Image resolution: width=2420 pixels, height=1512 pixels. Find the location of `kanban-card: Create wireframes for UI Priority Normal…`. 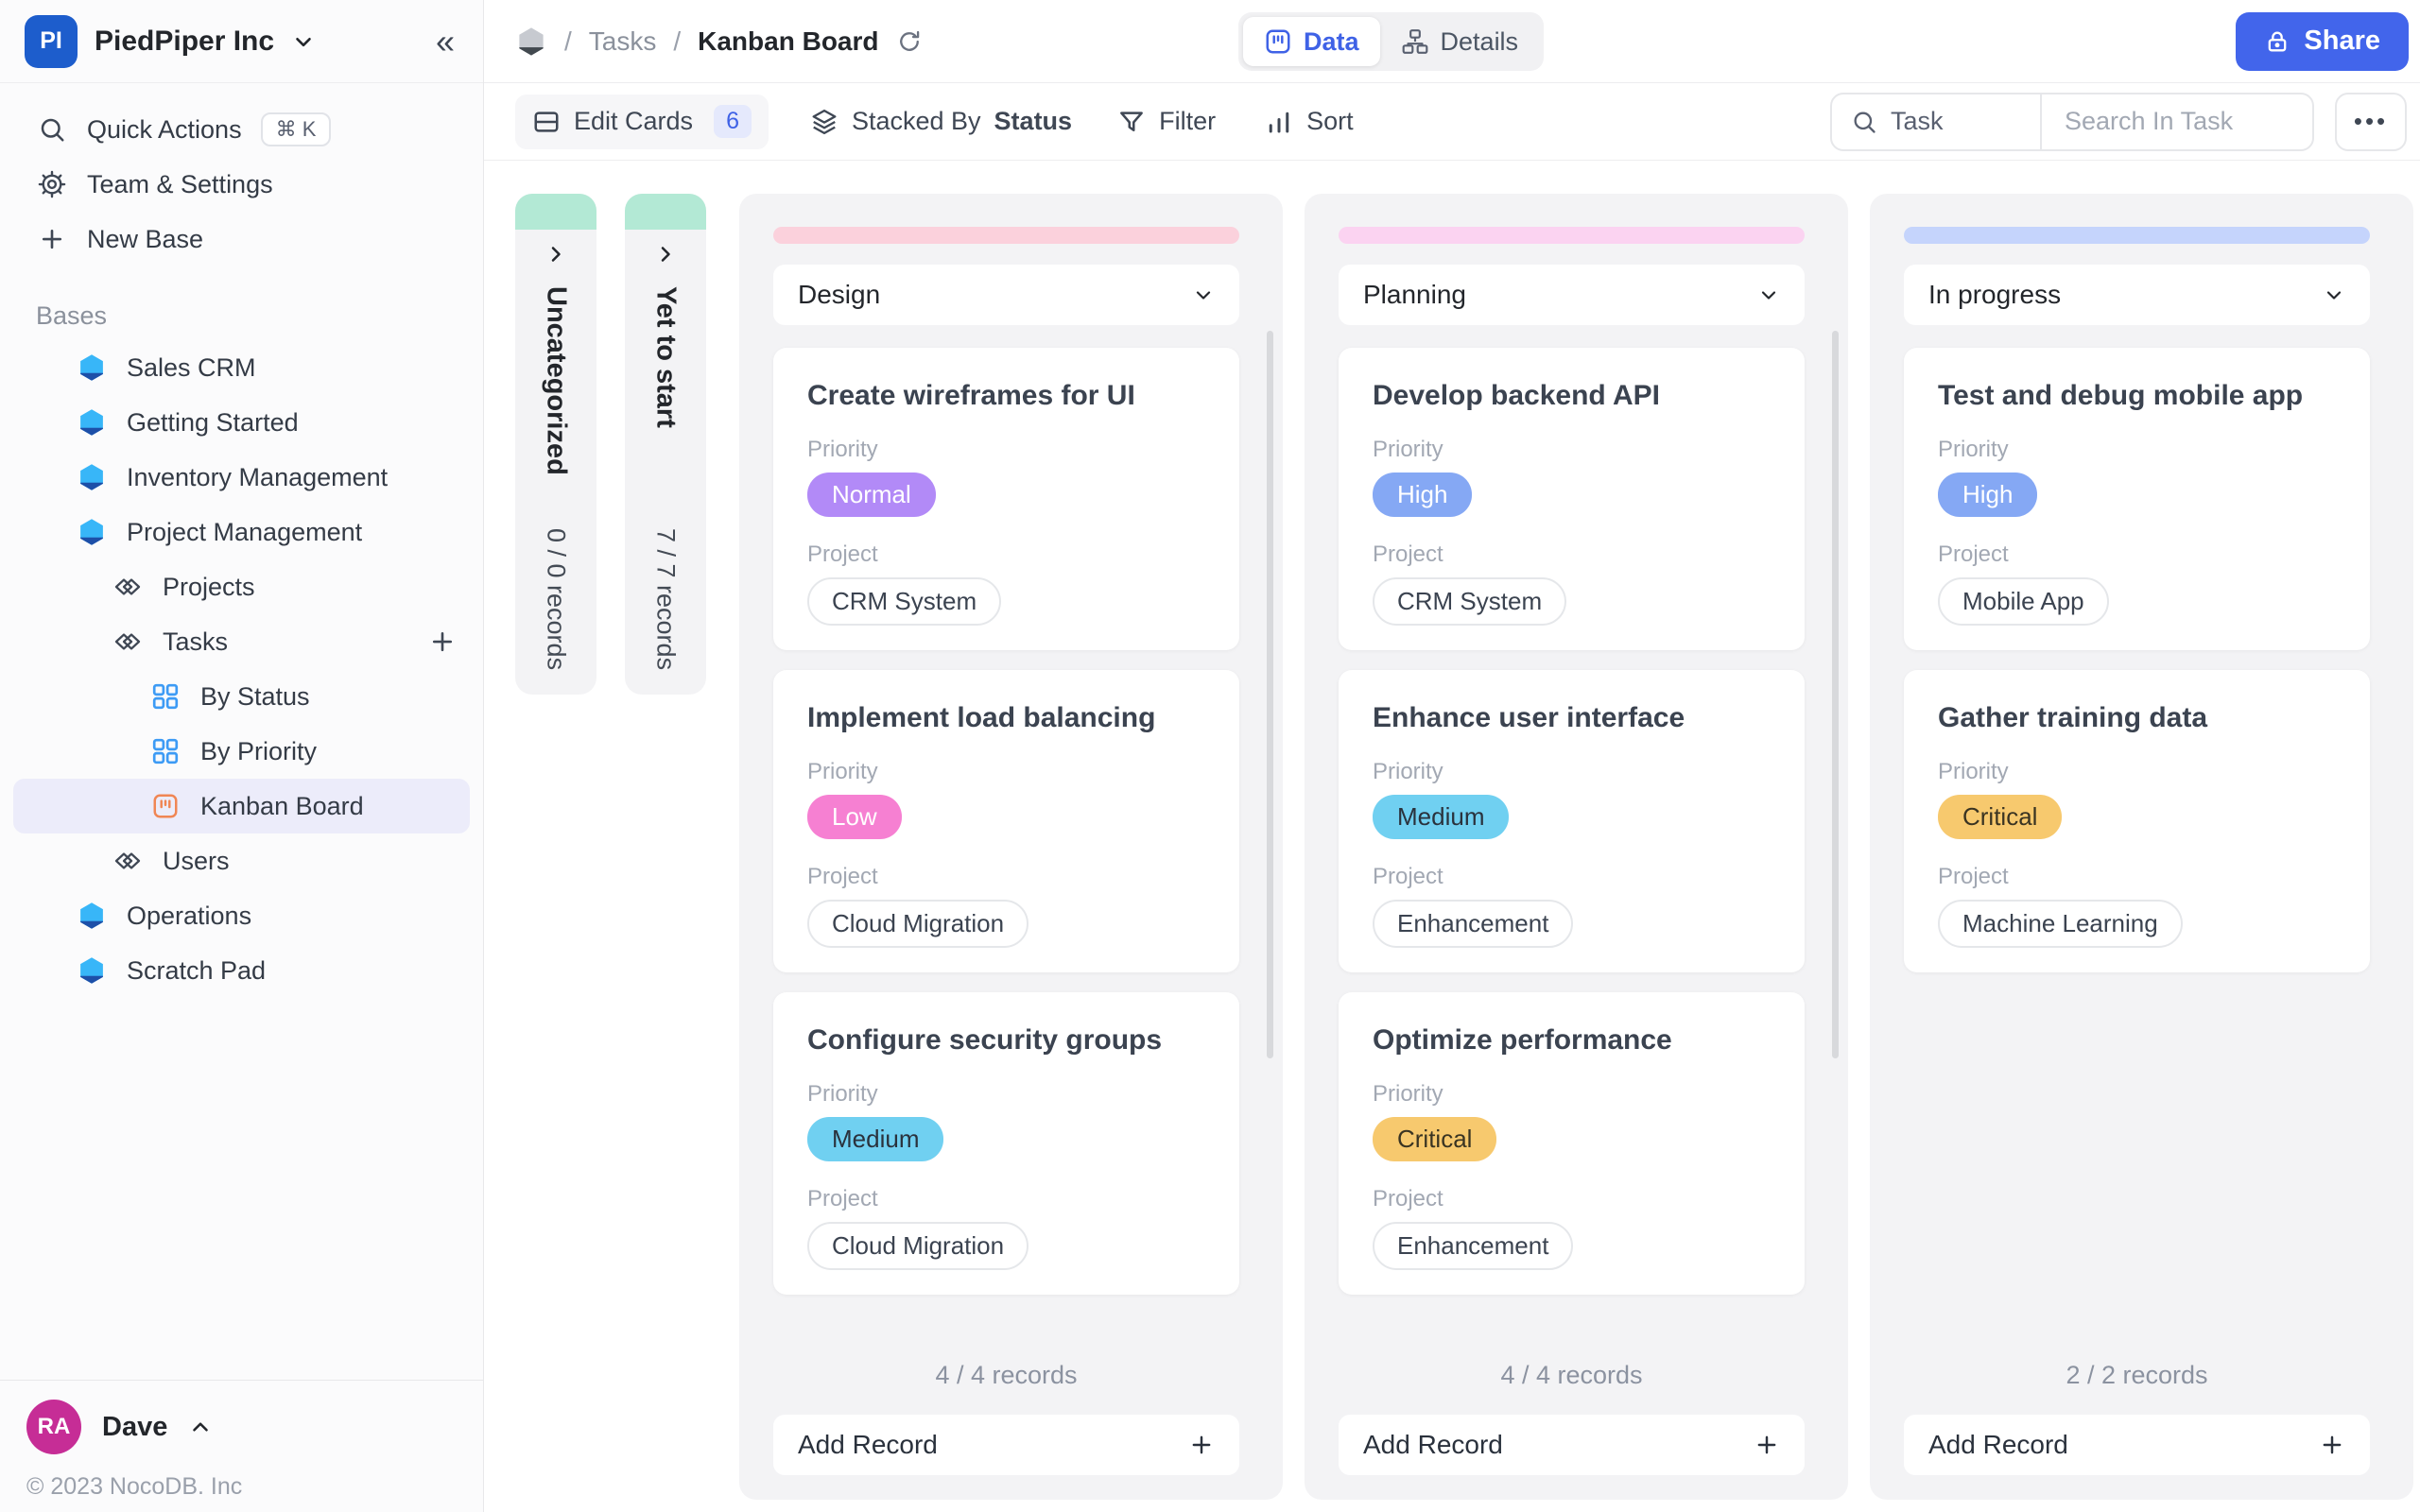

kanban-card: Create wireframes for UI Priority Normal… is located at coordinates (1006, 499).